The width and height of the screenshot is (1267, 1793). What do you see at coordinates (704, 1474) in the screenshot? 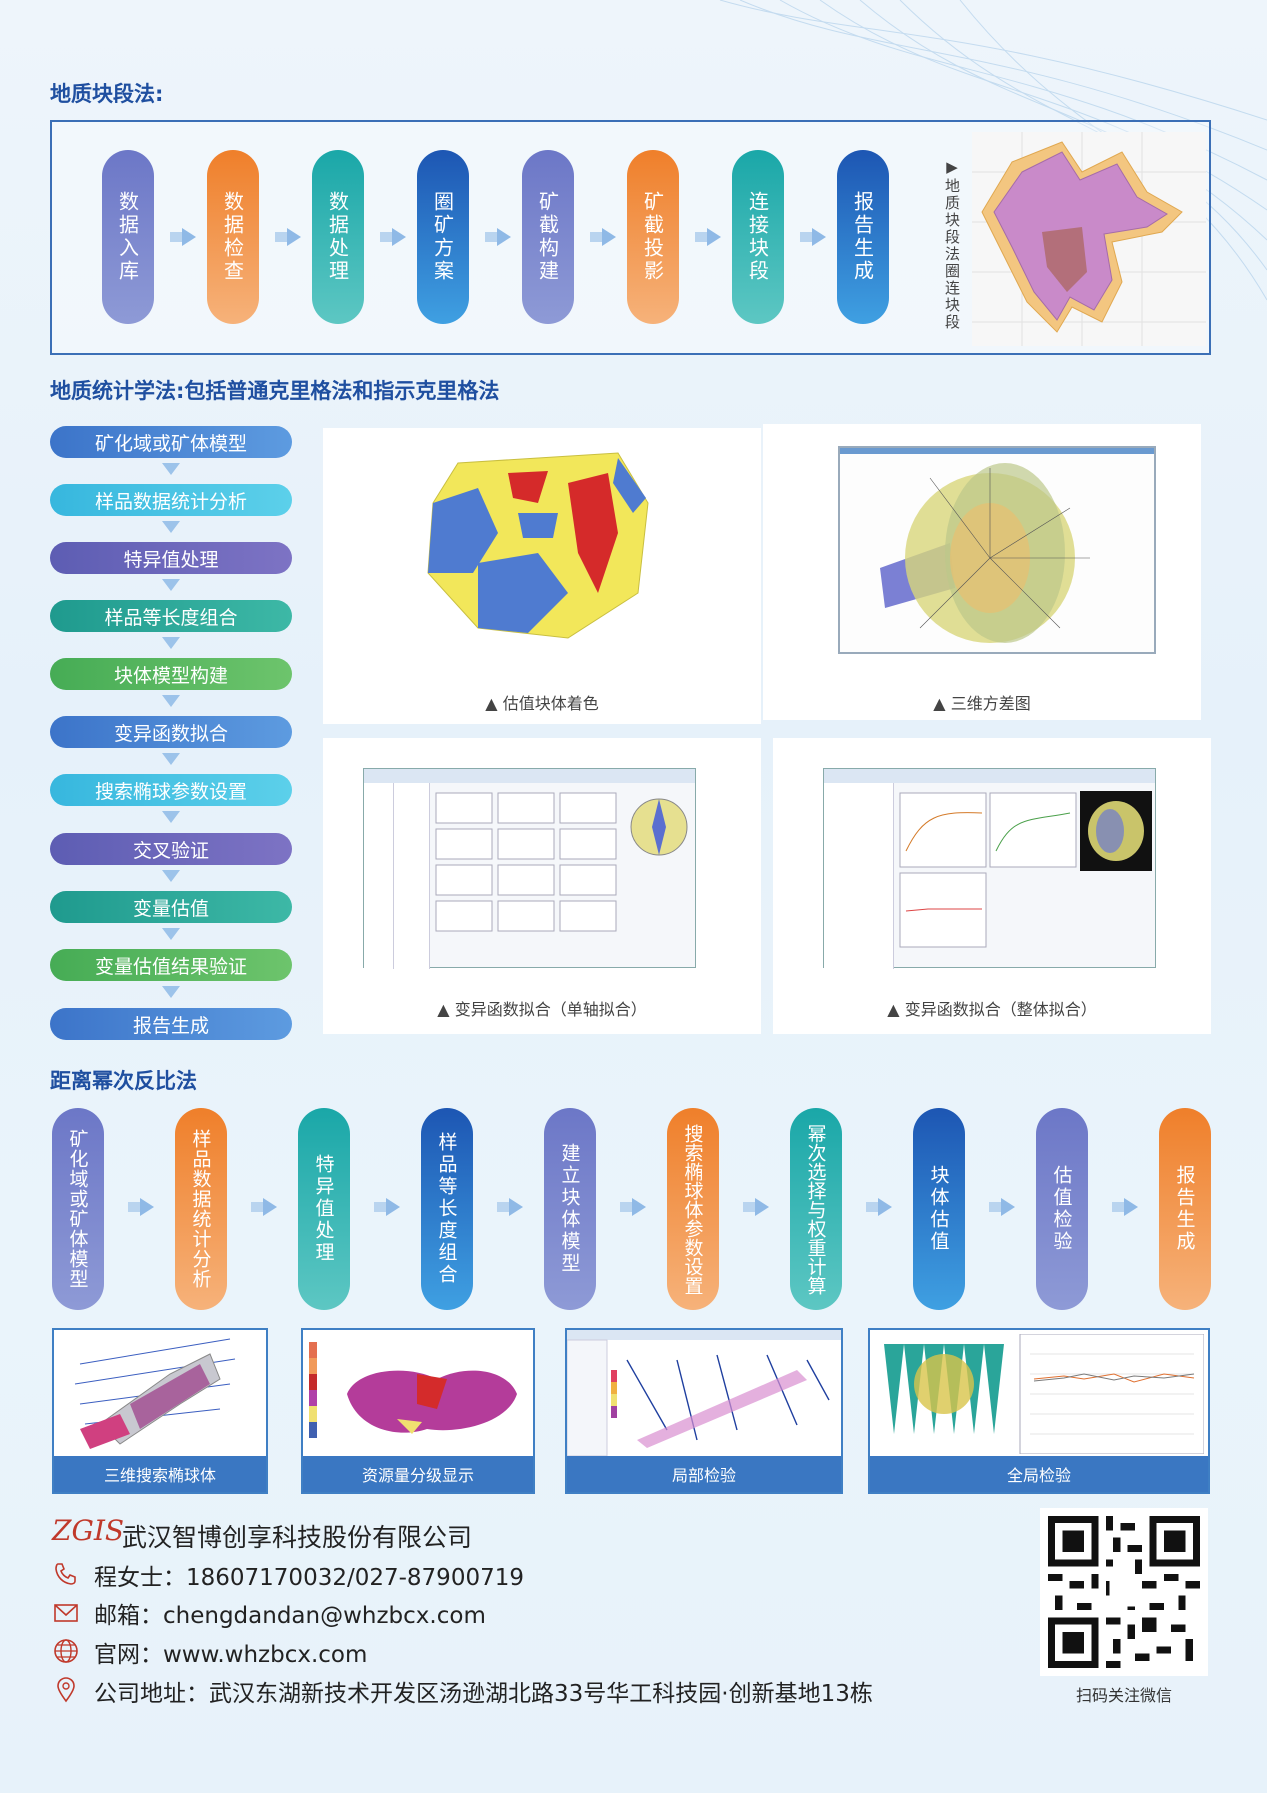
I see `thumb-label-local-check: 局部检验` at bounding box center [704, 1474].